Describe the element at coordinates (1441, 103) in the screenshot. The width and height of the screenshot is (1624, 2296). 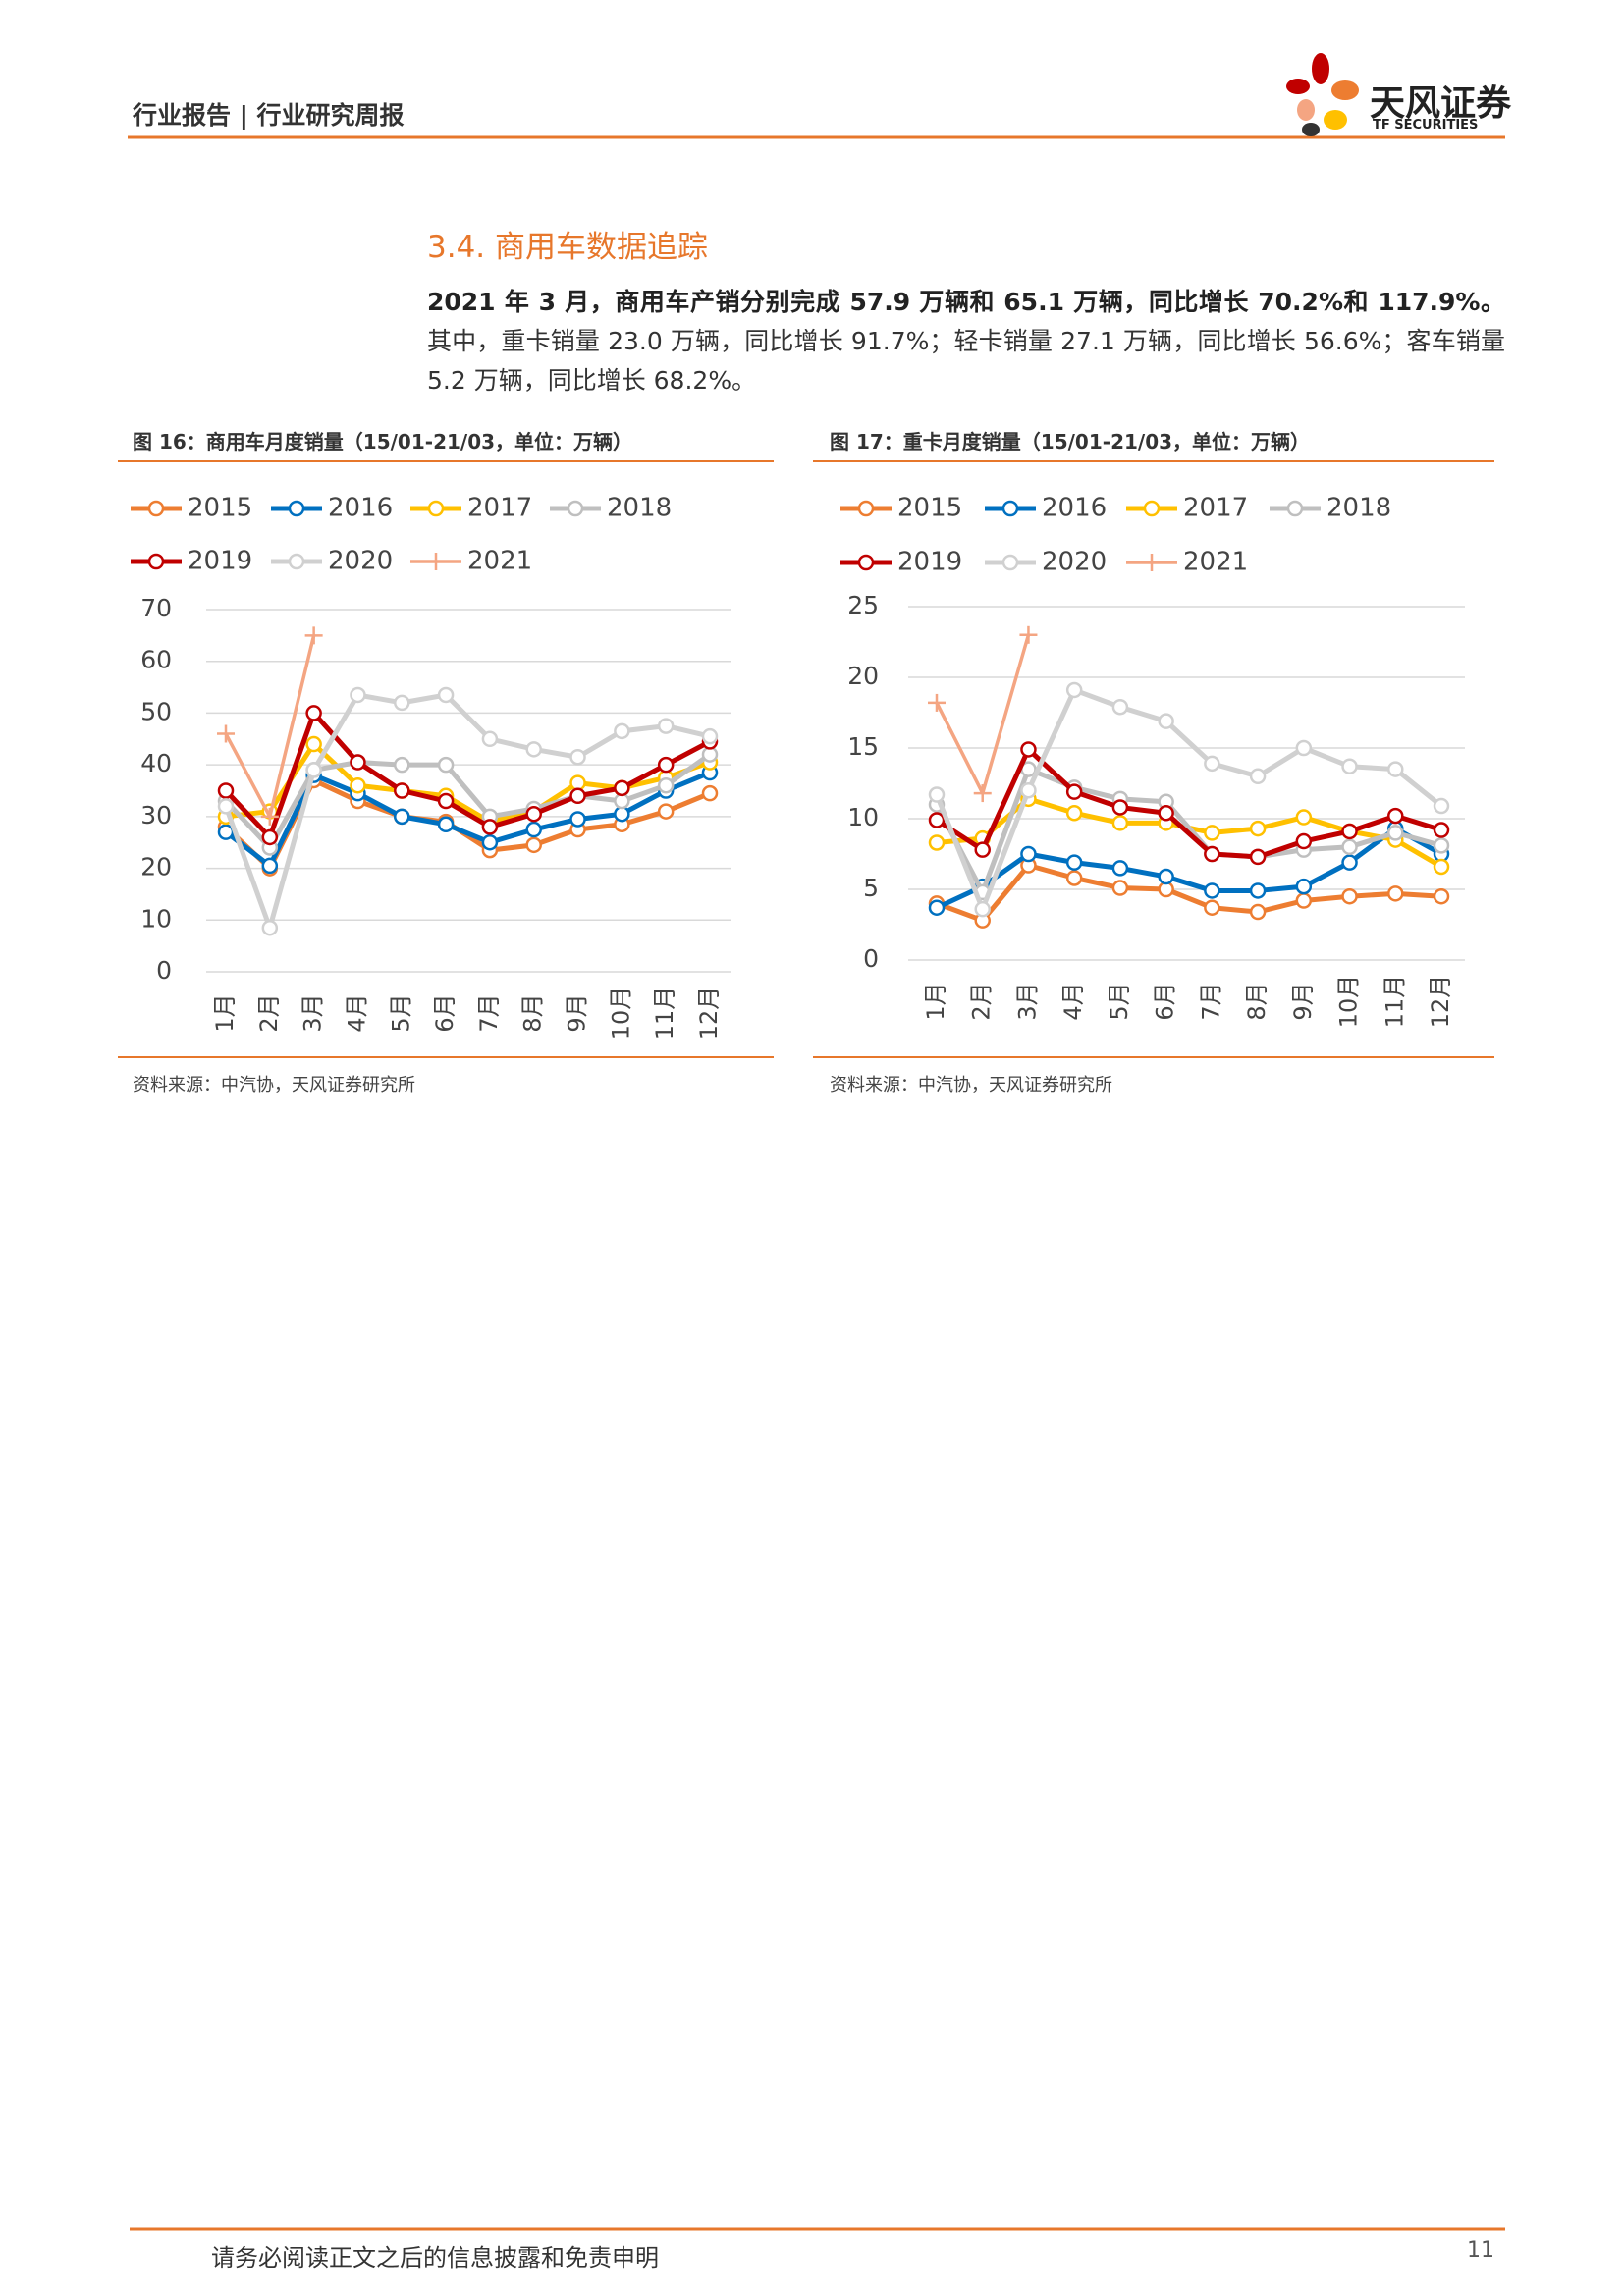
I see `logo-text: 天风证券` at that location.